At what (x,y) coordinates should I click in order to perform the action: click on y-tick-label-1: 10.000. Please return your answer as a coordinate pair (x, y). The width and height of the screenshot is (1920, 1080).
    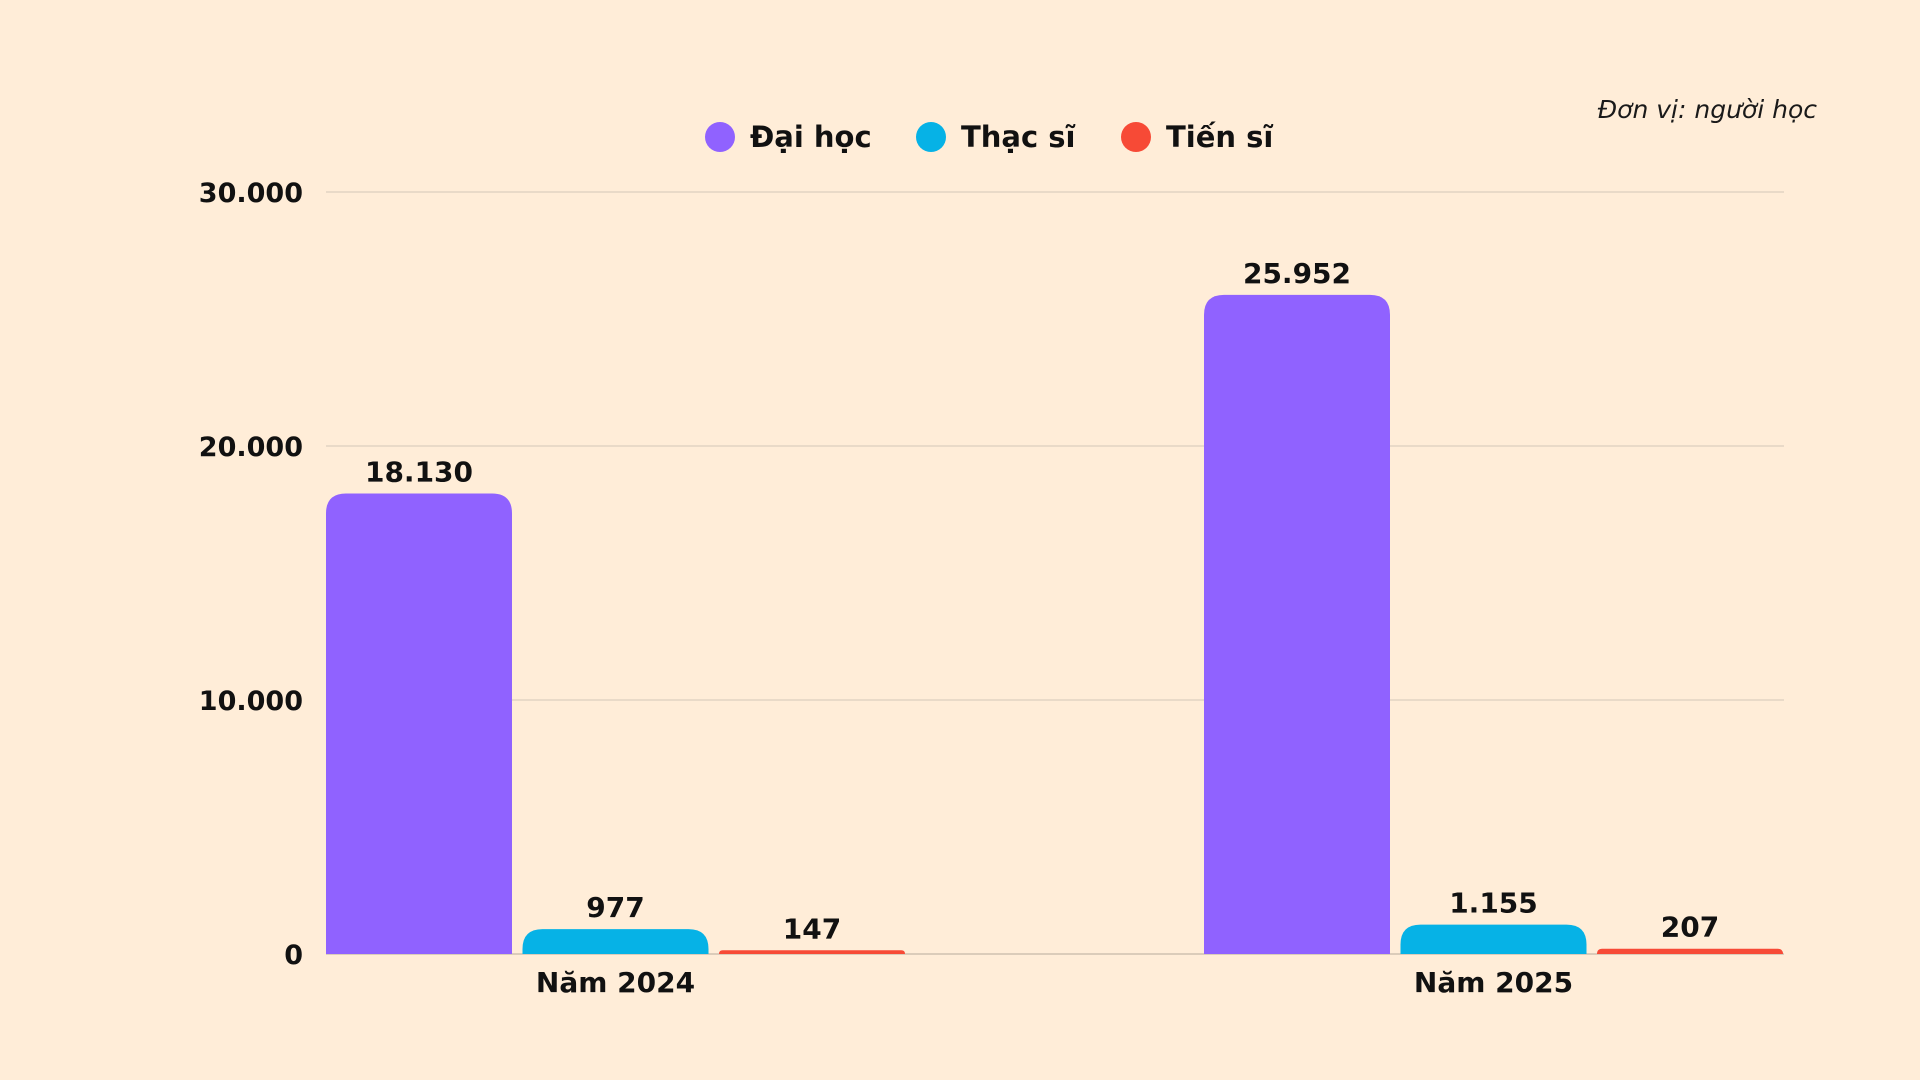
    Looking at the image, I should click on (251, 701).